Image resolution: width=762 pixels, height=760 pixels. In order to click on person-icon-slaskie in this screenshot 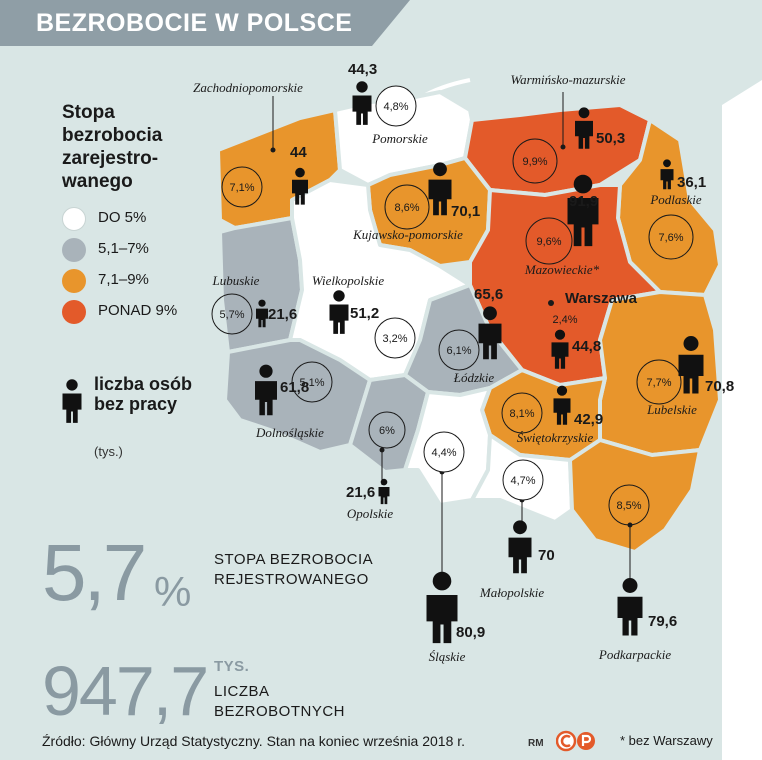, I will do `click(442, 607)`.